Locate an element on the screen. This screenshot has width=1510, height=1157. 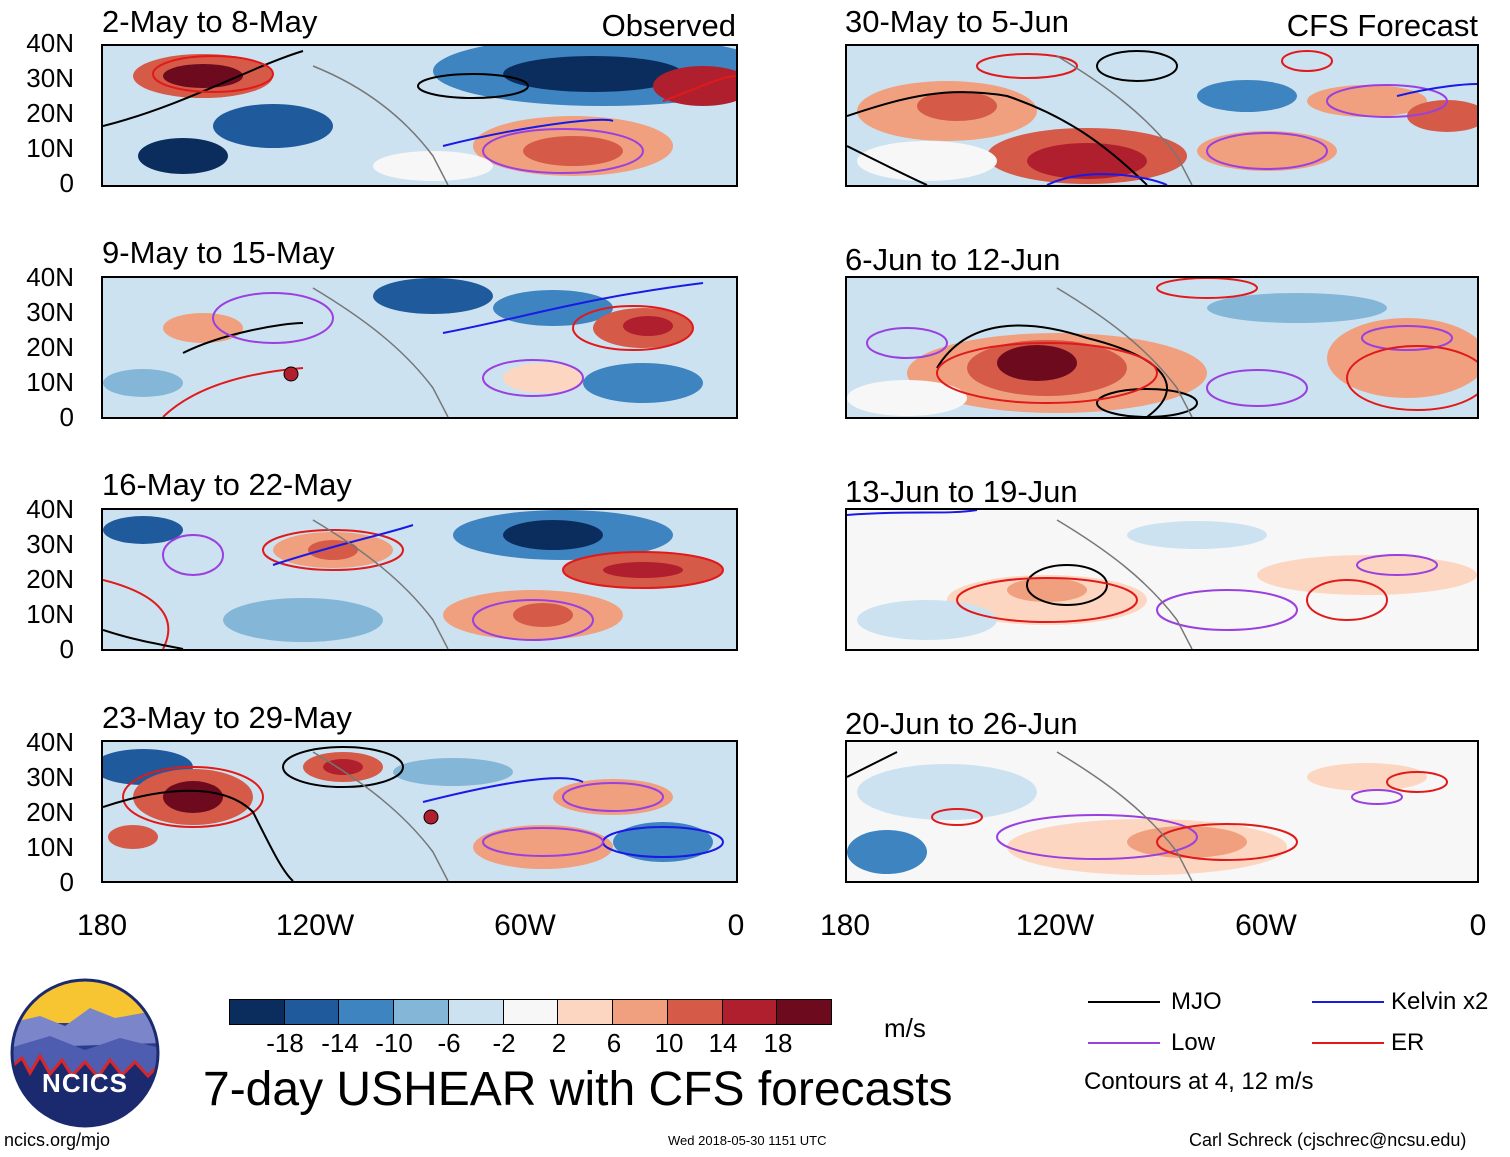
colorbar-tick: -18 is located at coordinates (285, 1043).